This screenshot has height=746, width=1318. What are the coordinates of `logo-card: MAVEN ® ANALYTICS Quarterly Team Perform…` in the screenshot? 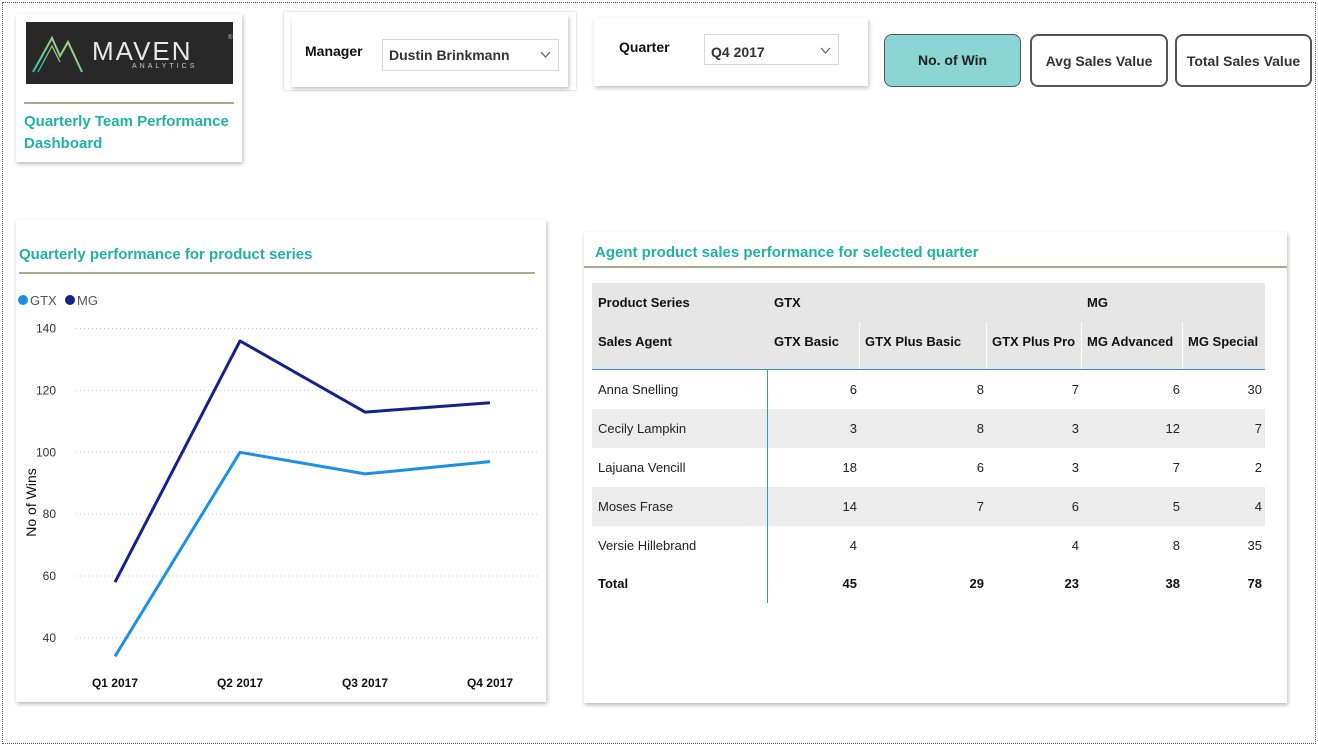 It's located at (129, 88).